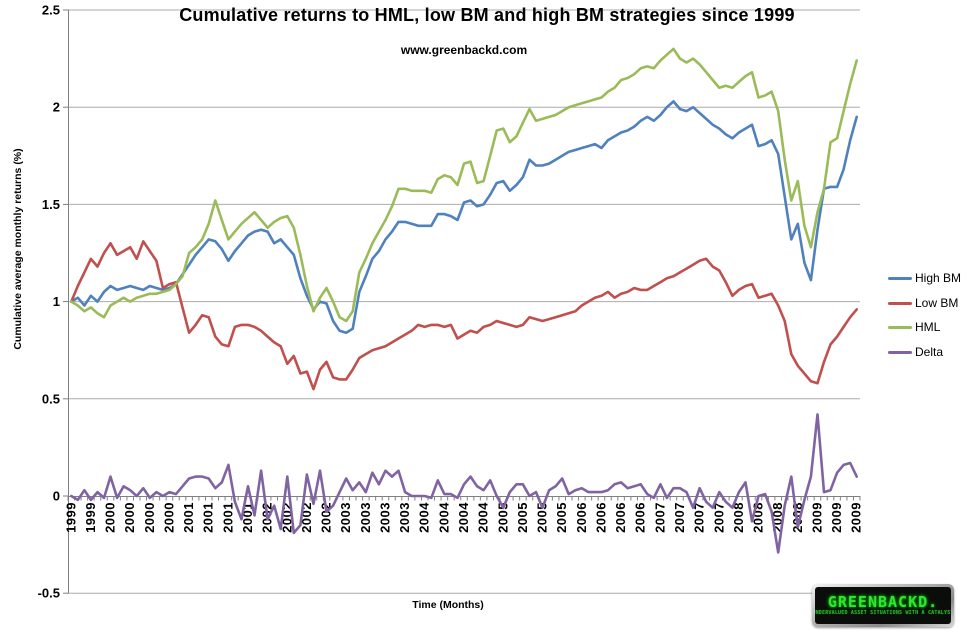  Describe the element at coordinates (927, 316) in the screenshot. I see `legend: High BM Low BM HML Delta` at that location.